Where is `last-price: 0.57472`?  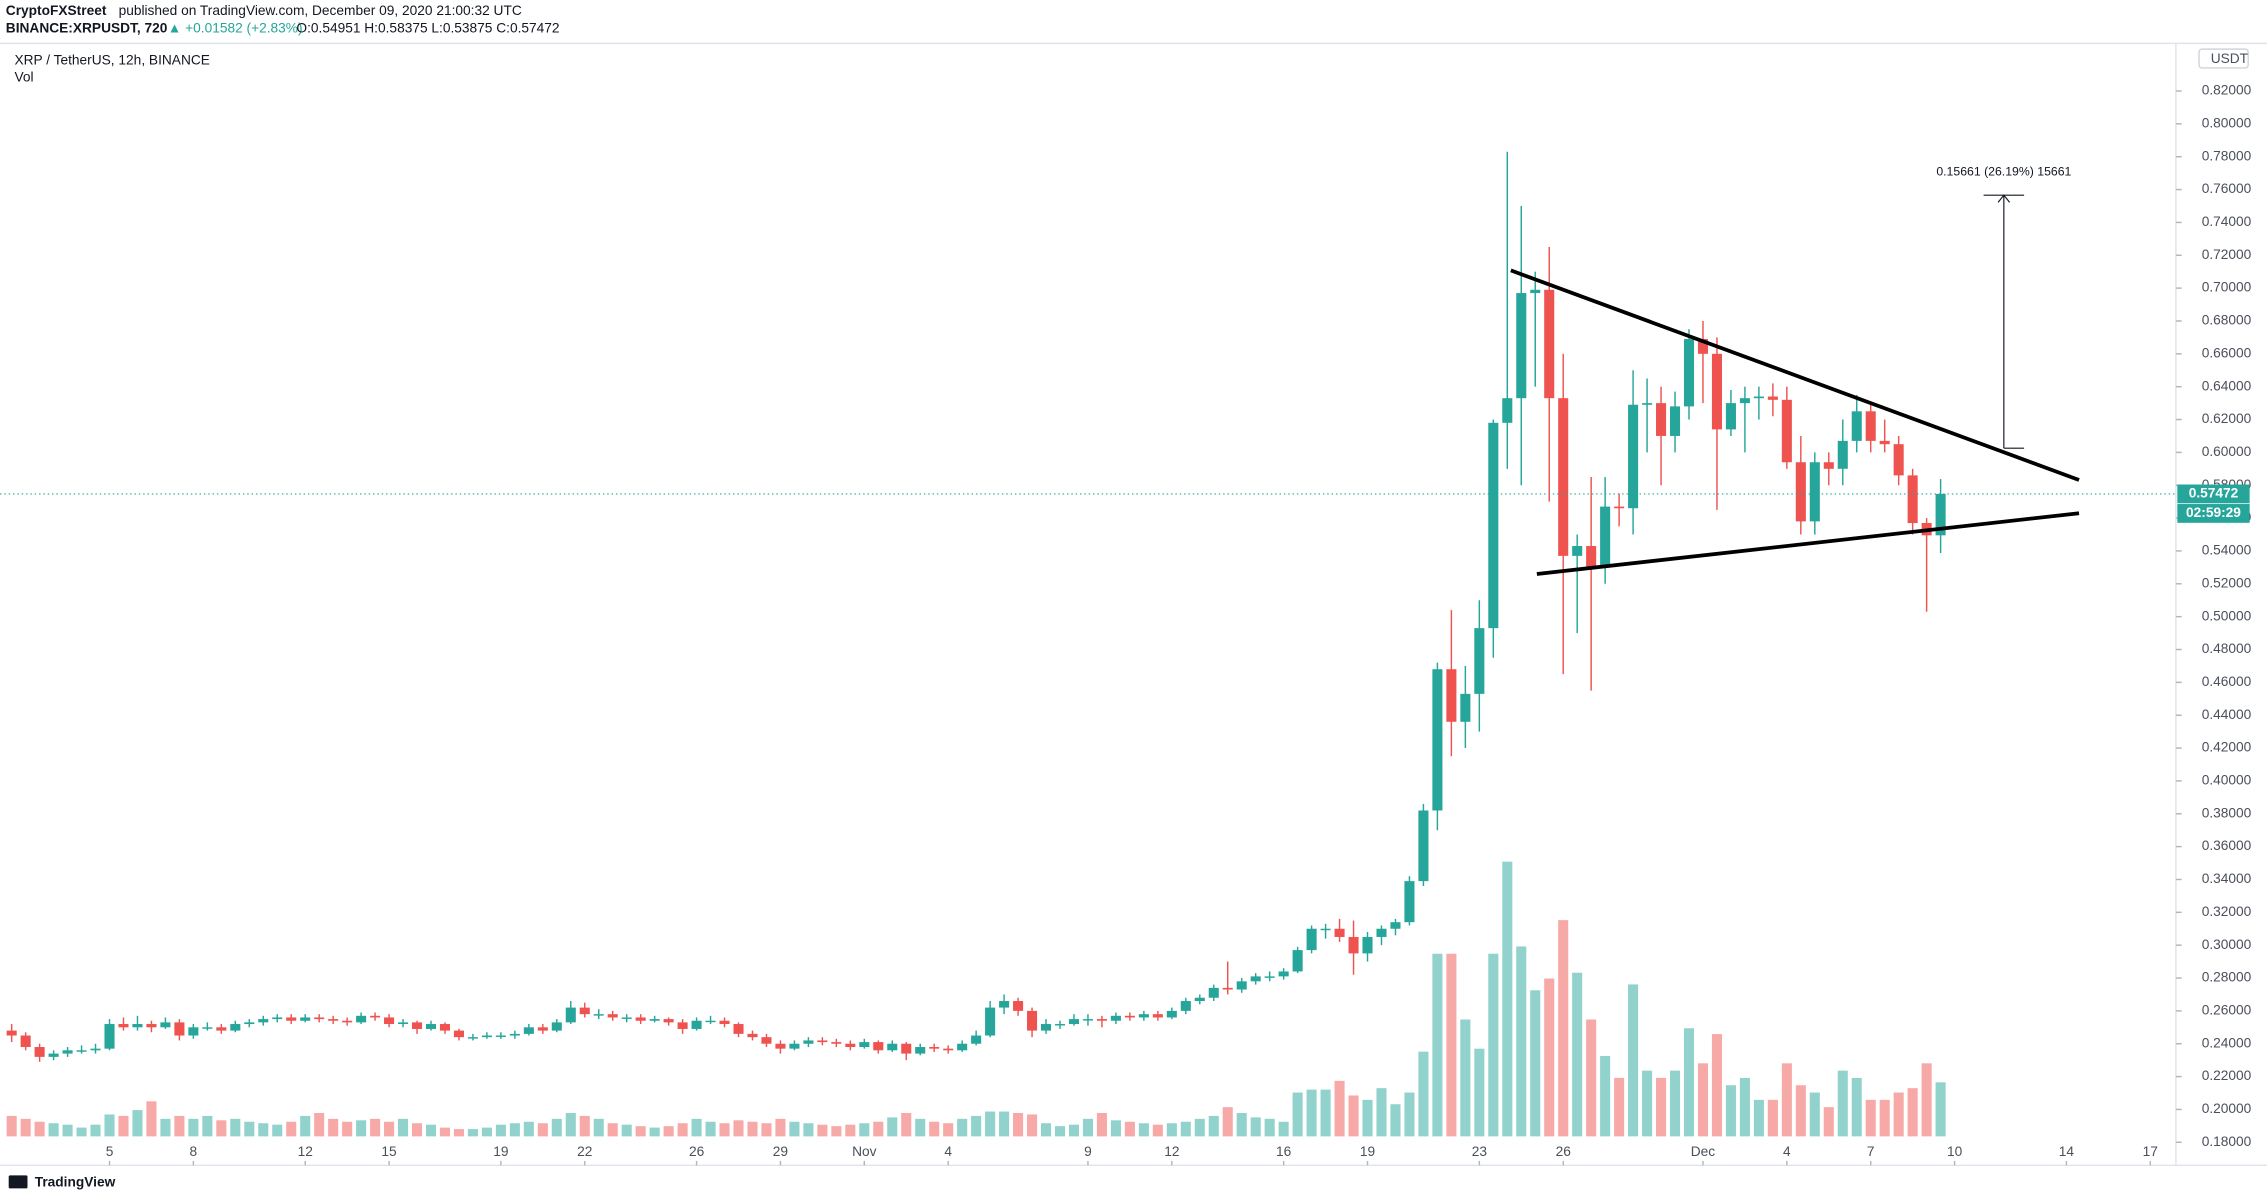
last-price: 0.57472 is located at coordinates (2214, 493).